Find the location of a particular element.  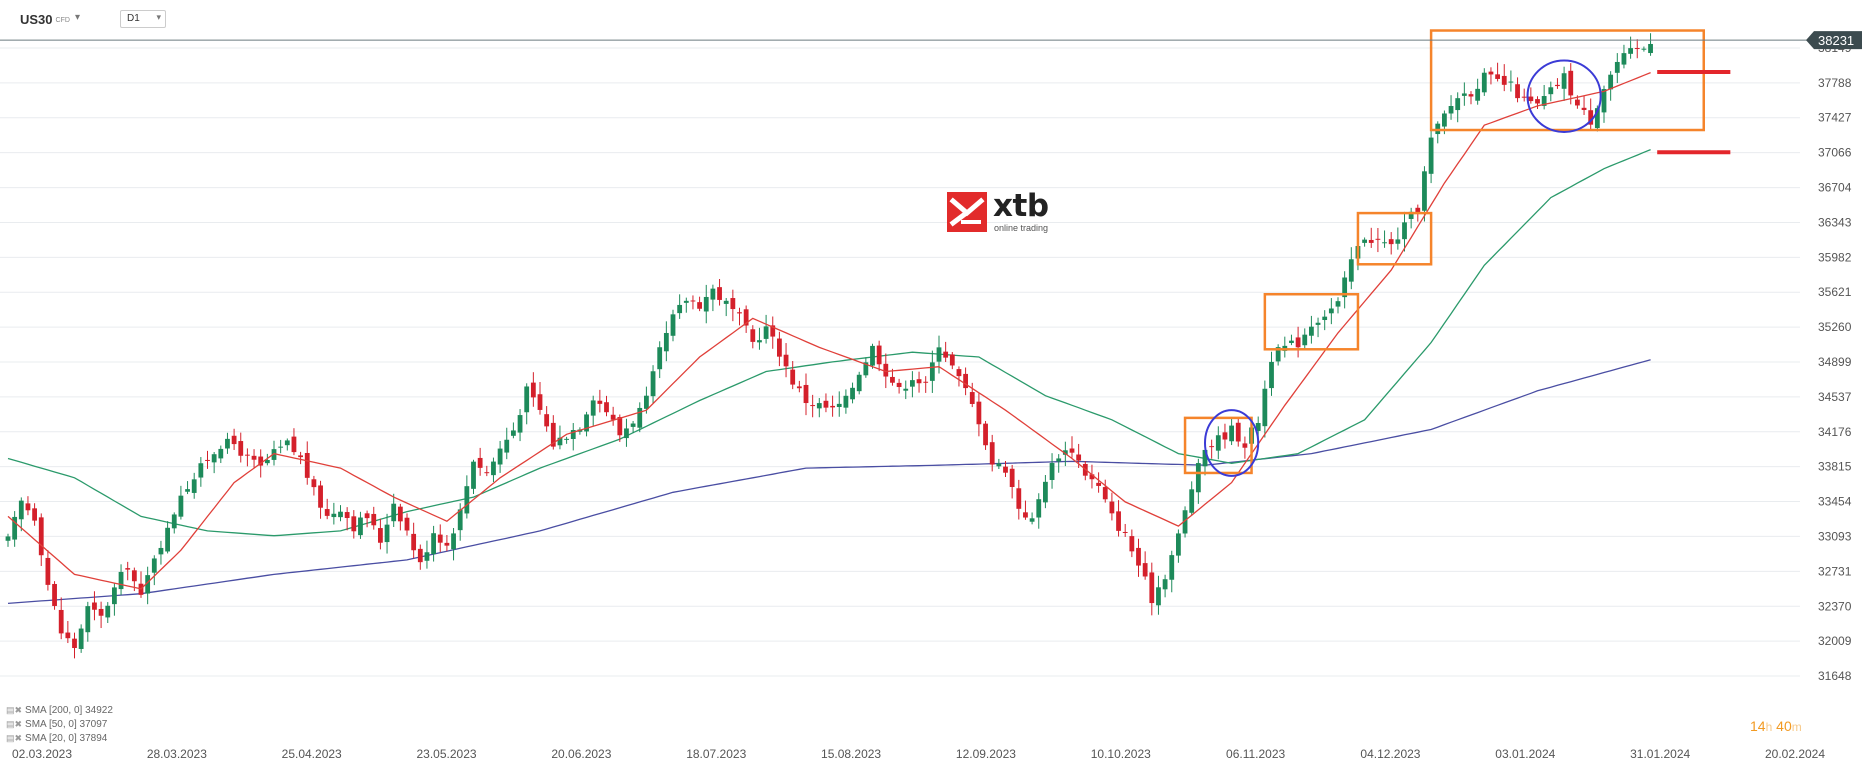

xtb-logo-icon is located at coordinates (967, 212).